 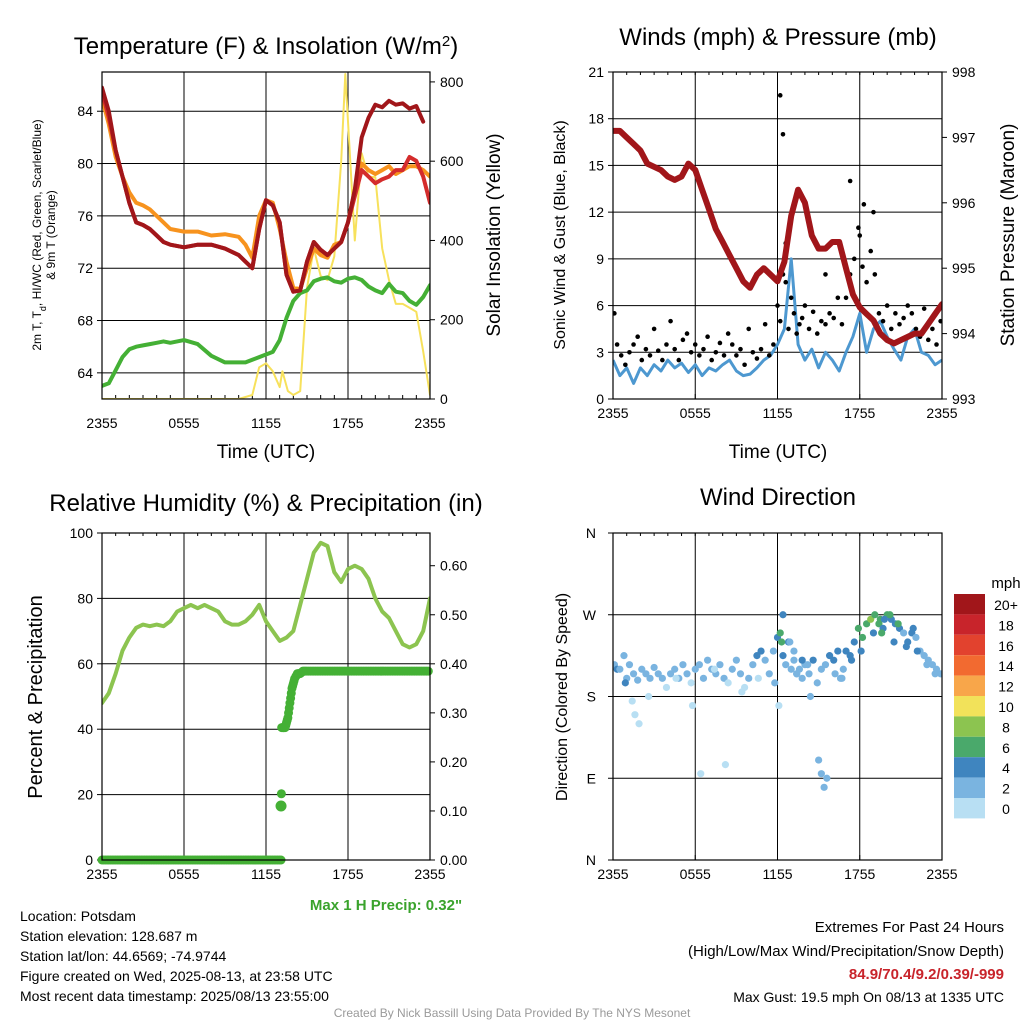 I want to click on legend-label: 12, so click(x=1006, y=687).